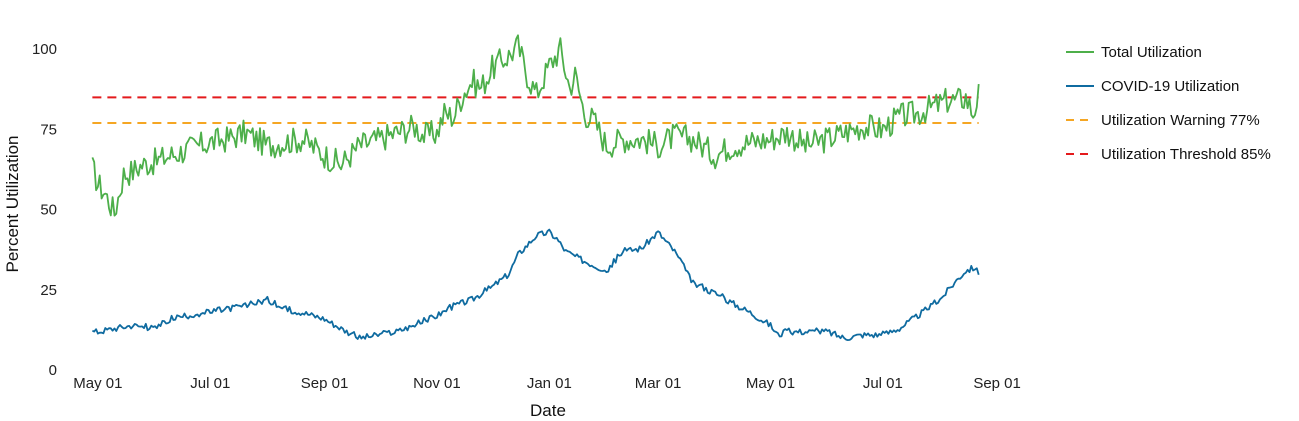 The image size is (1299, 421). I want to click on legend-label: Utilization Threshold 85%, so click(1186, 154).